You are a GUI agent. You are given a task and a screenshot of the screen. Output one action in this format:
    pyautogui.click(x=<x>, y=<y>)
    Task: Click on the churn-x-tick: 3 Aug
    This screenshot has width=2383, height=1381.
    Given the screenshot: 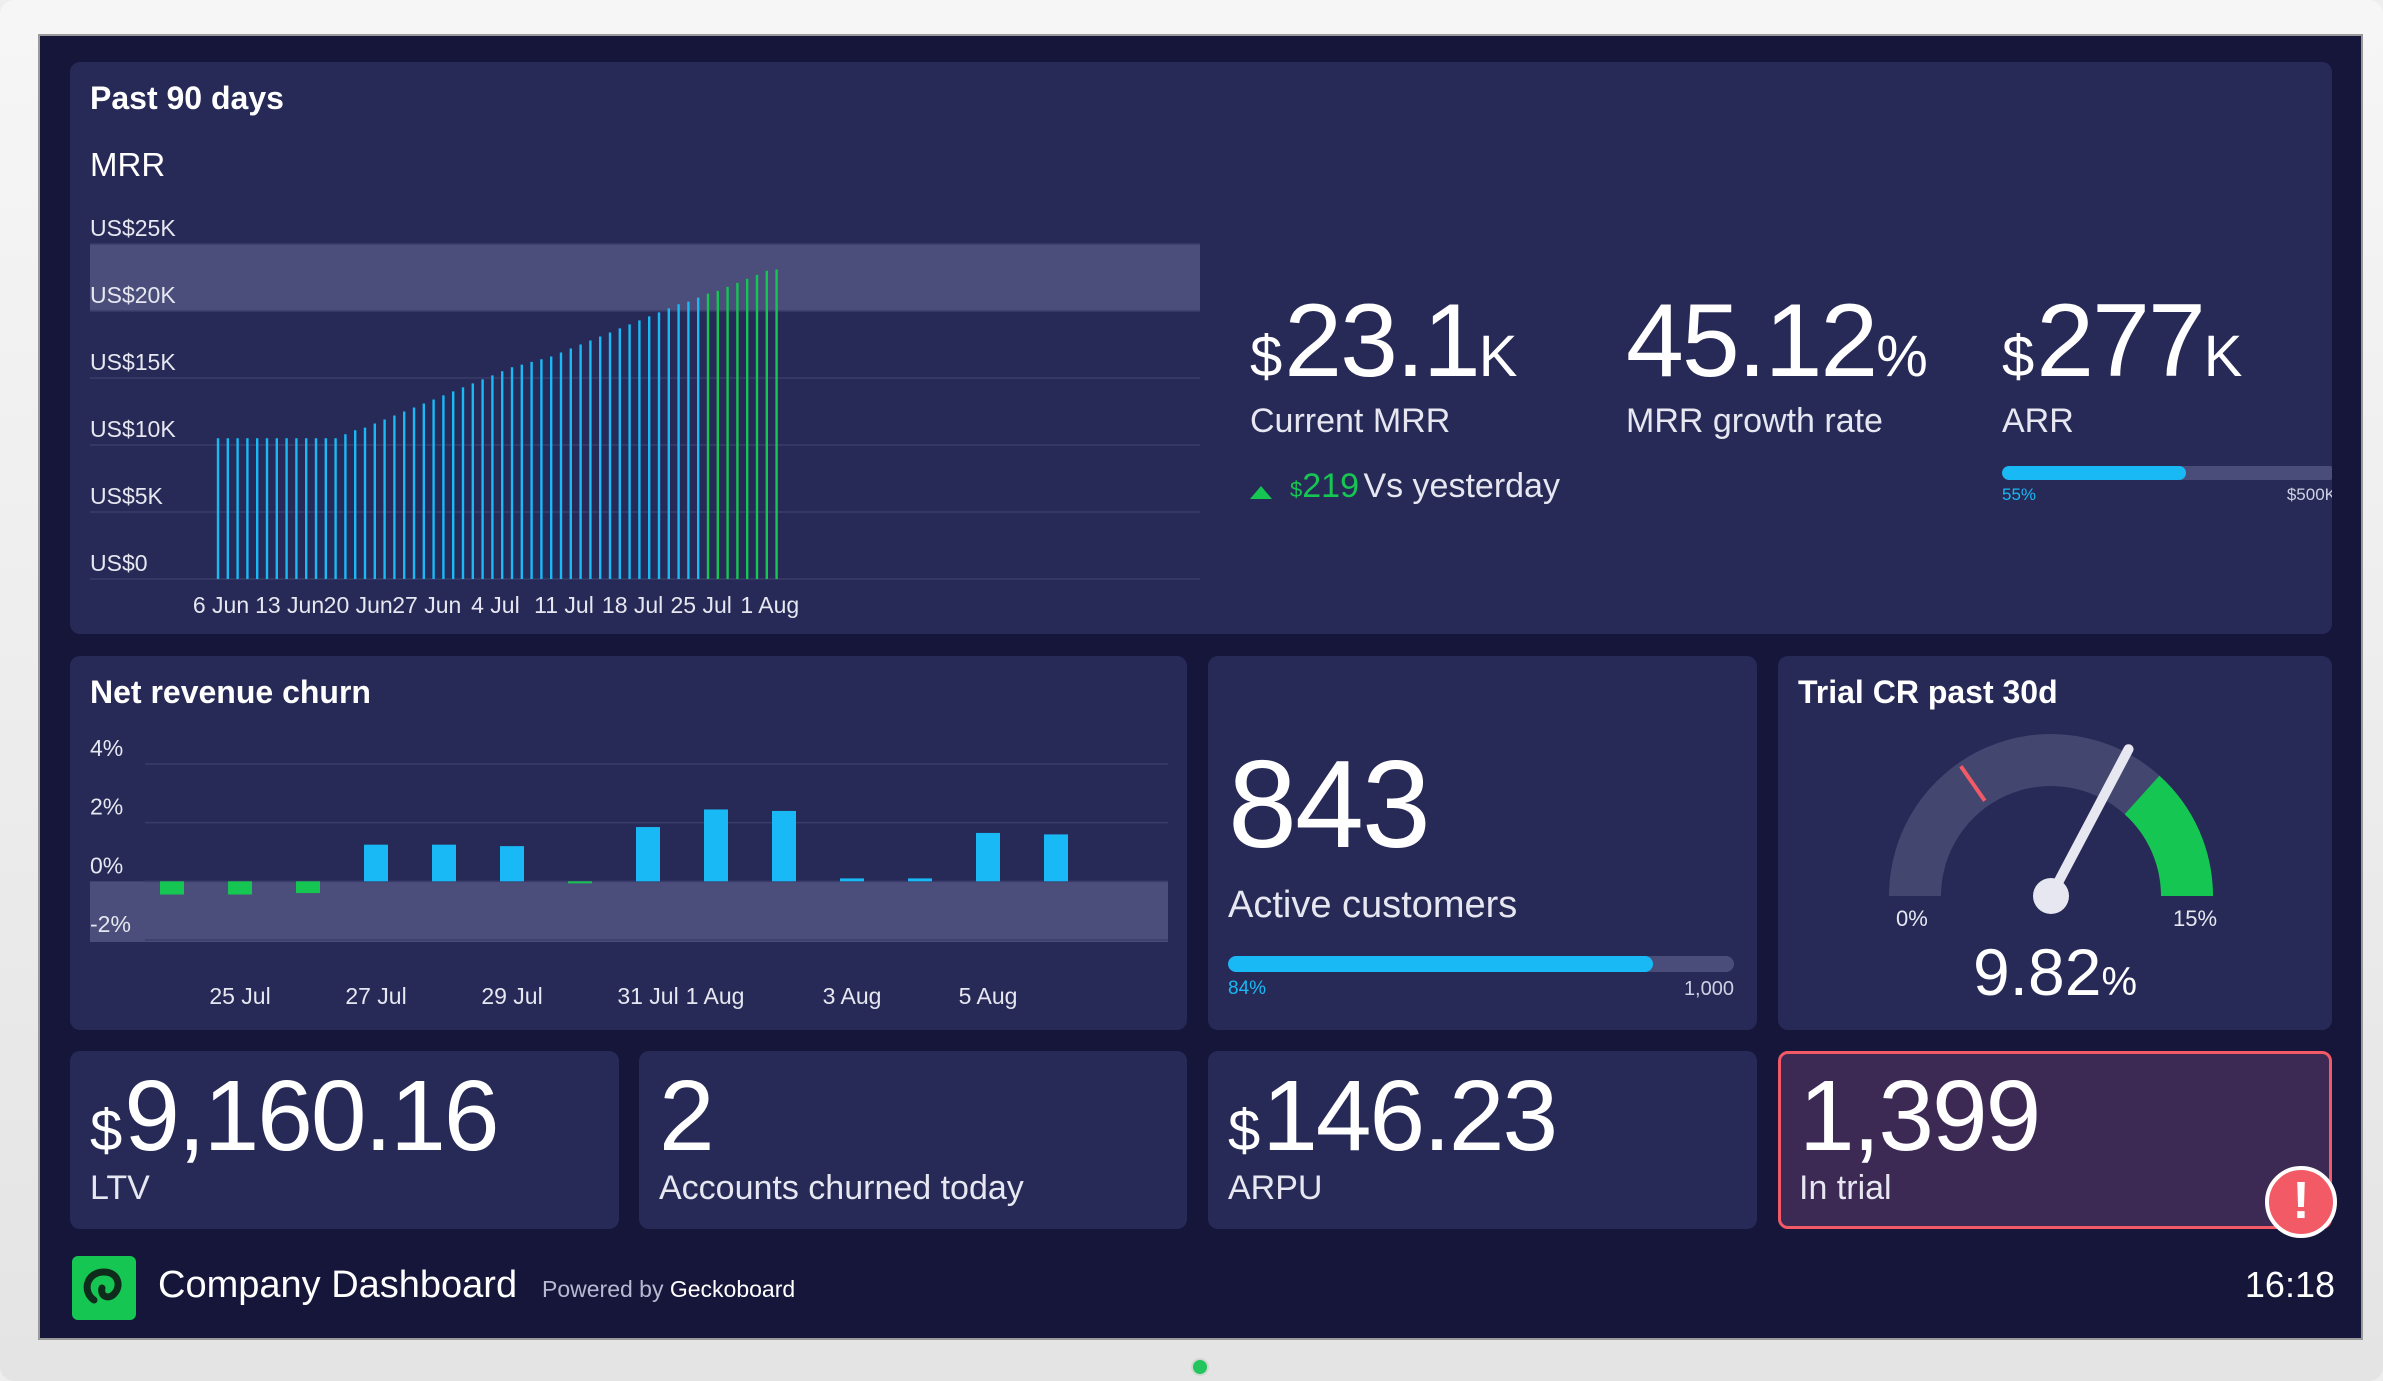 What is the action you would take?
    pyautogui.click(x=852, y=996)
    